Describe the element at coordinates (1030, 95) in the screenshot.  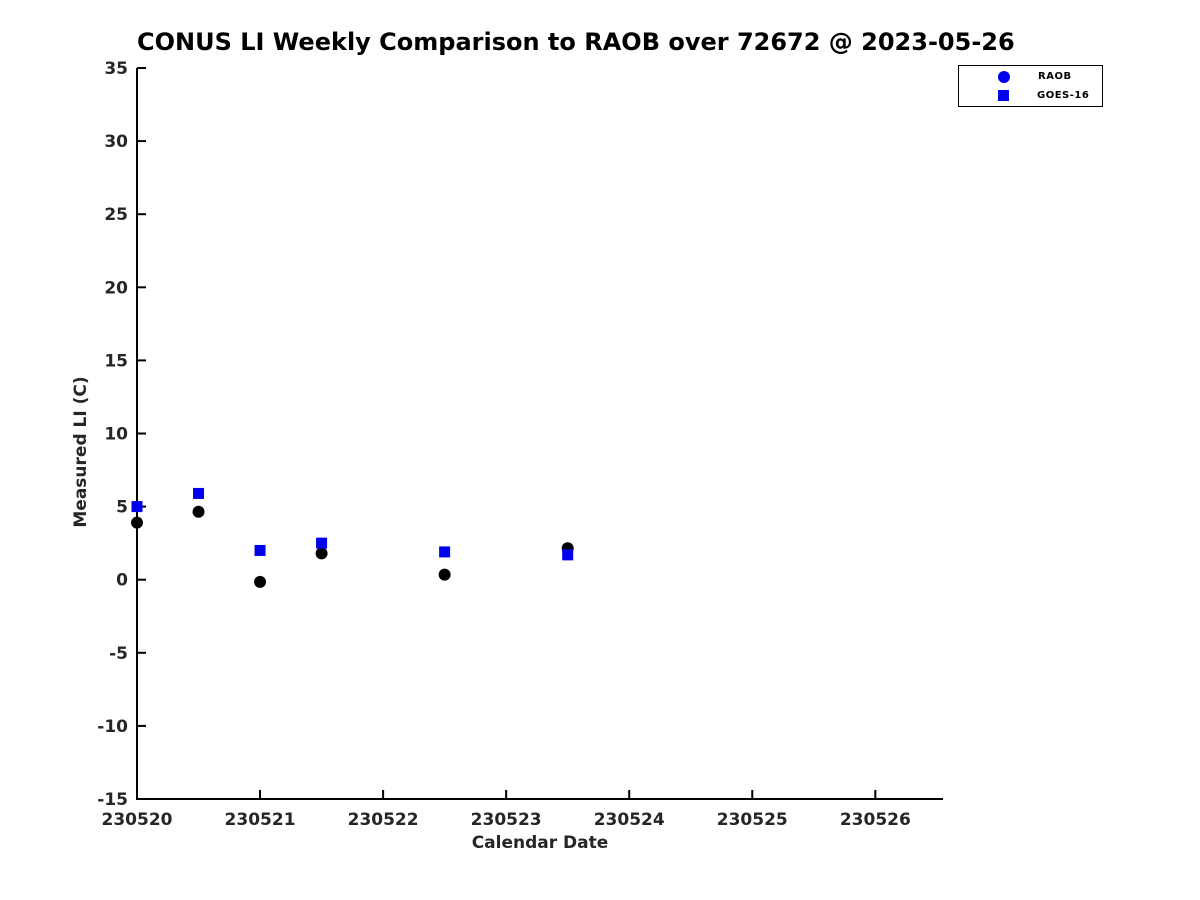
I see `legend-item-goes16: GOES-16` at that location.